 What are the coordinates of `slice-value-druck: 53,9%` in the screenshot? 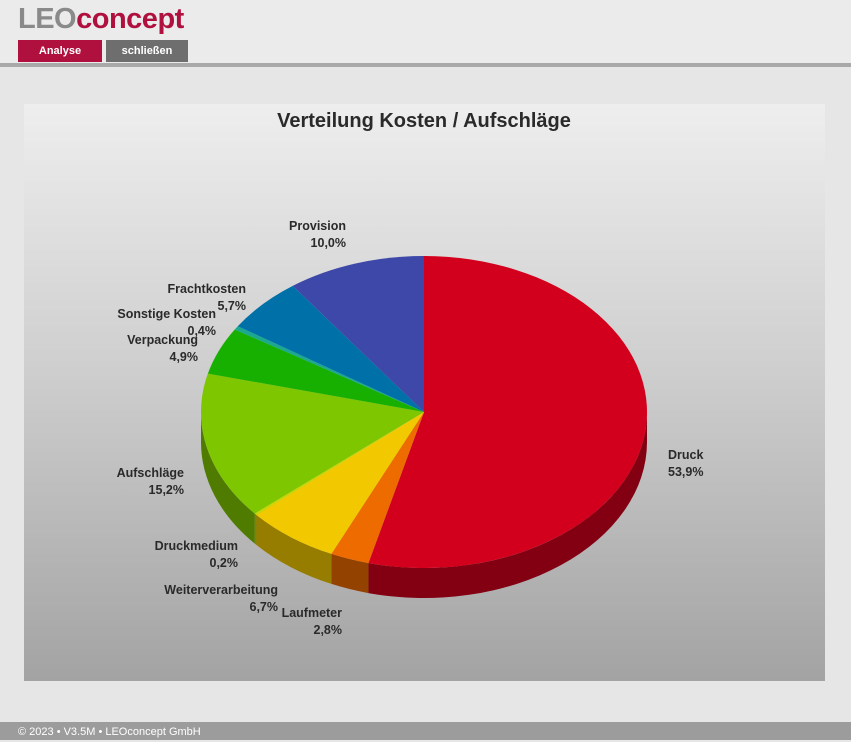 It's located at (685, 472).